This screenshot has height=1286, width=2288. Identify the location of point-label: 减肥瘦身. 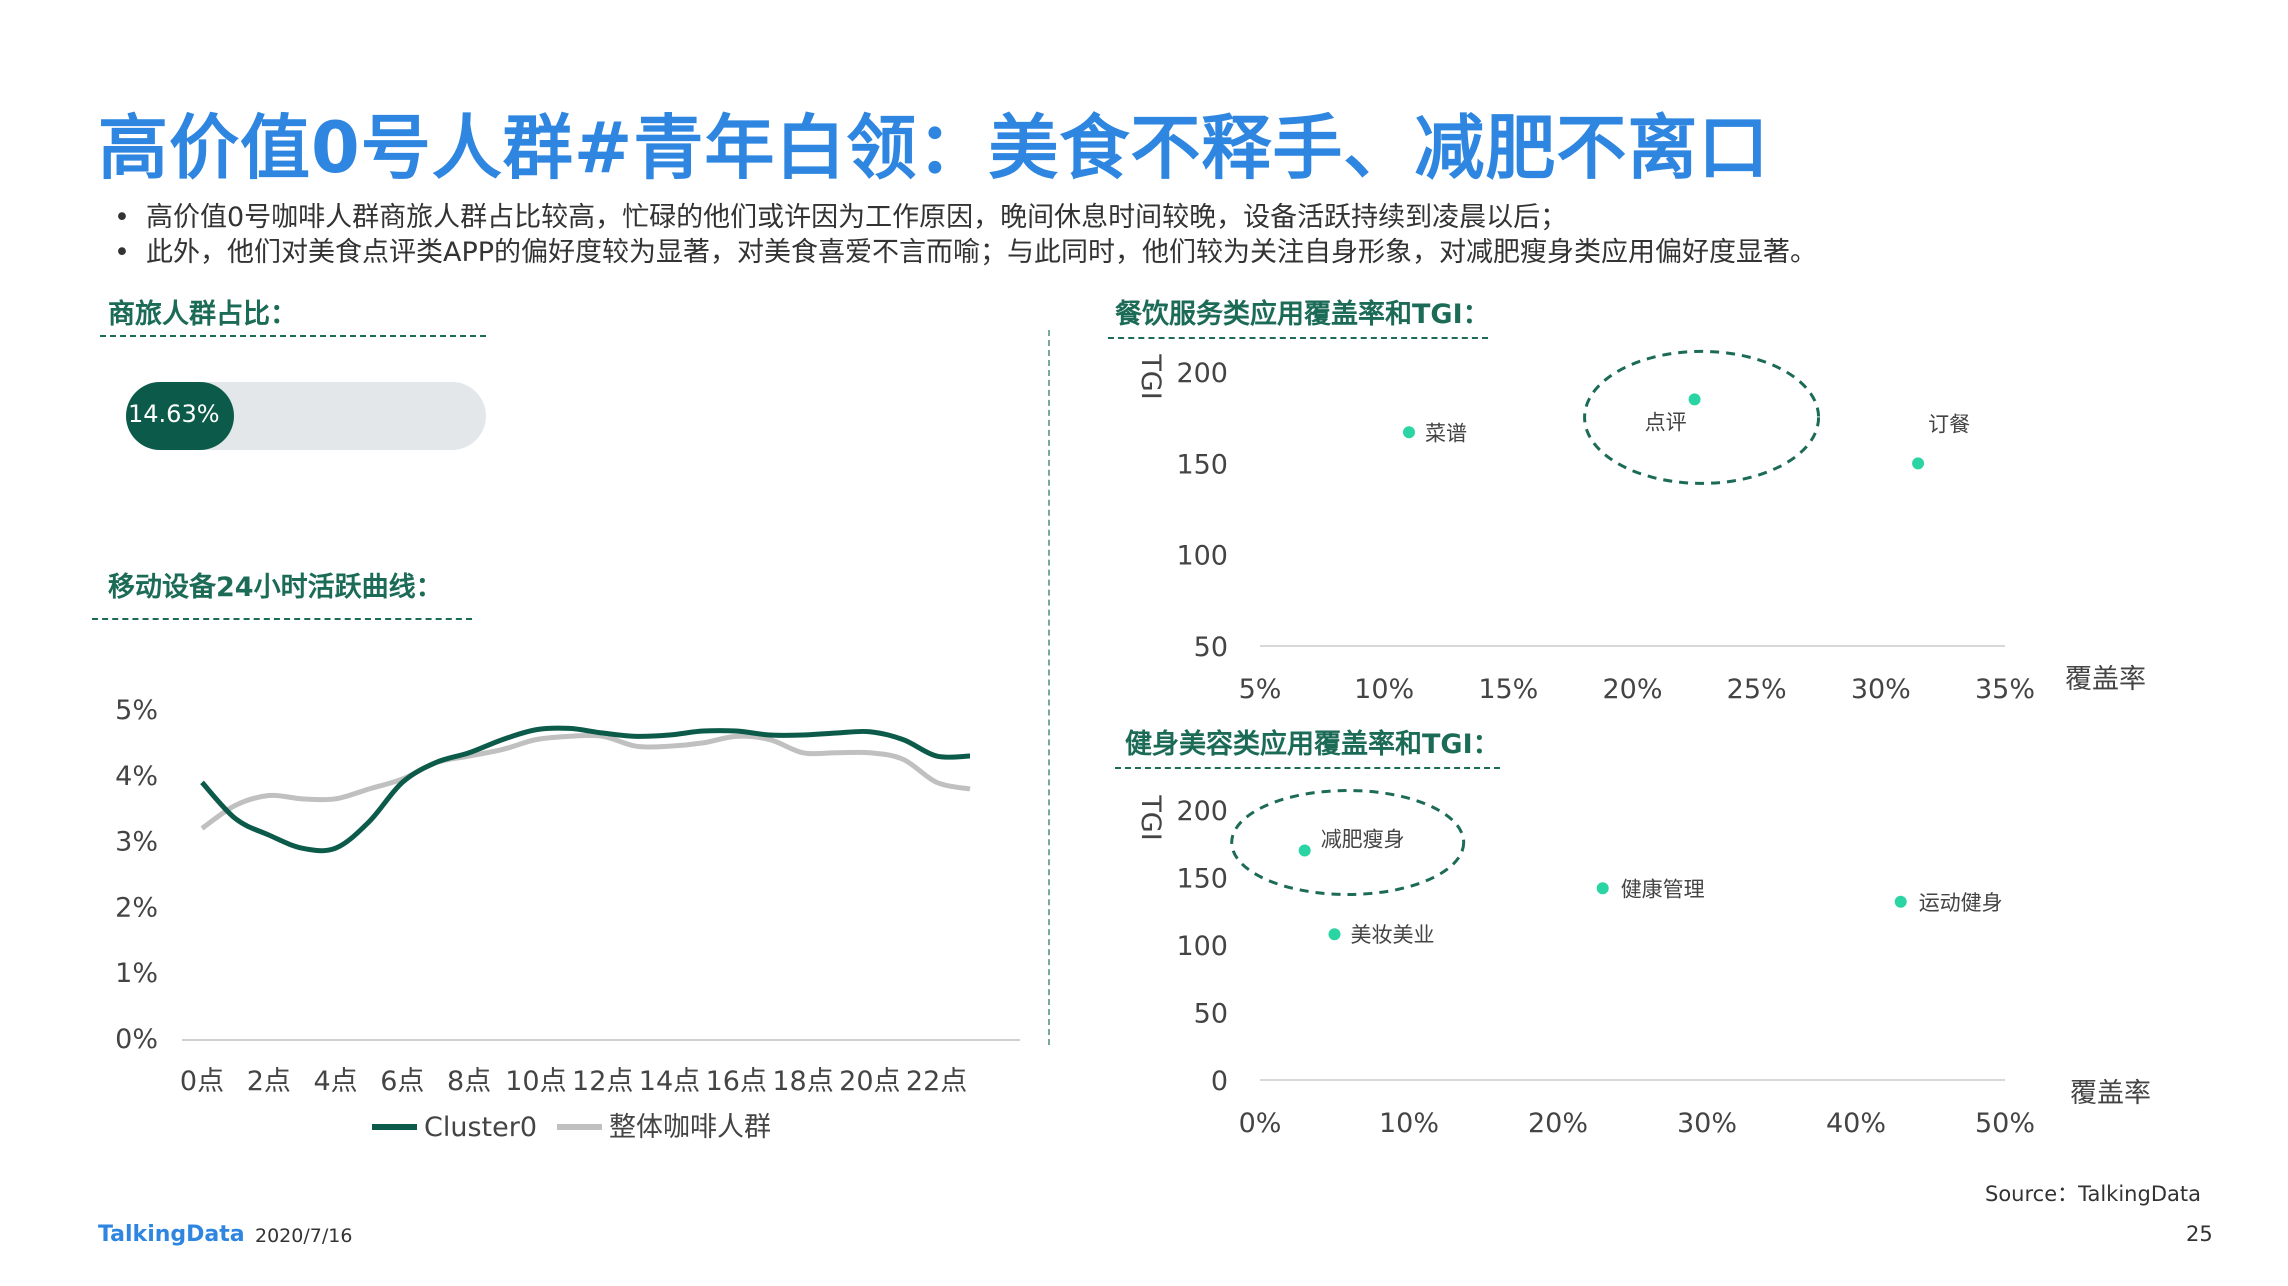
(1363, 840).